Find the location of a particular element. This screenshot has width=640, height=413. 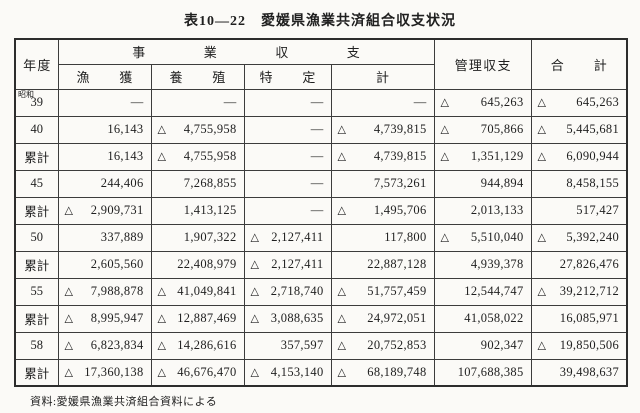

cell-value: 51,757,459 is located at coordinates (397, 291).